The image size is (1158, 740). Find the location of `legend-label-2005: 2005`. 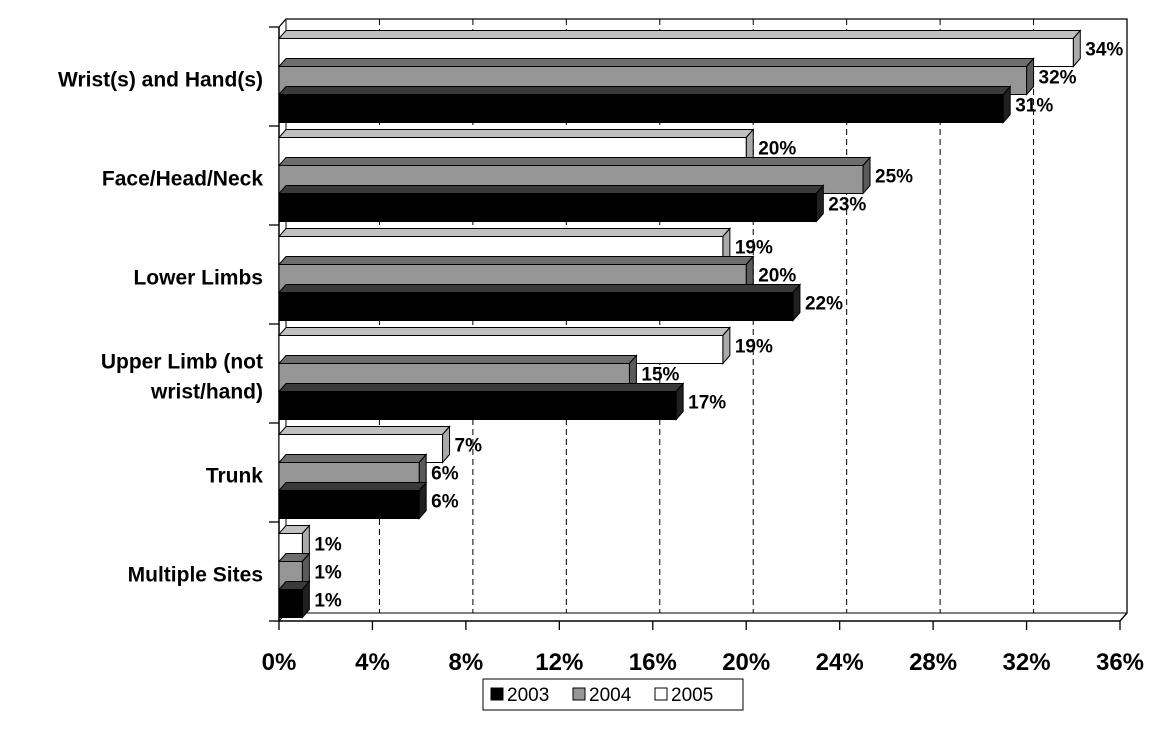

legend-label-2005: 2005 is located at coordinates (692, 695).